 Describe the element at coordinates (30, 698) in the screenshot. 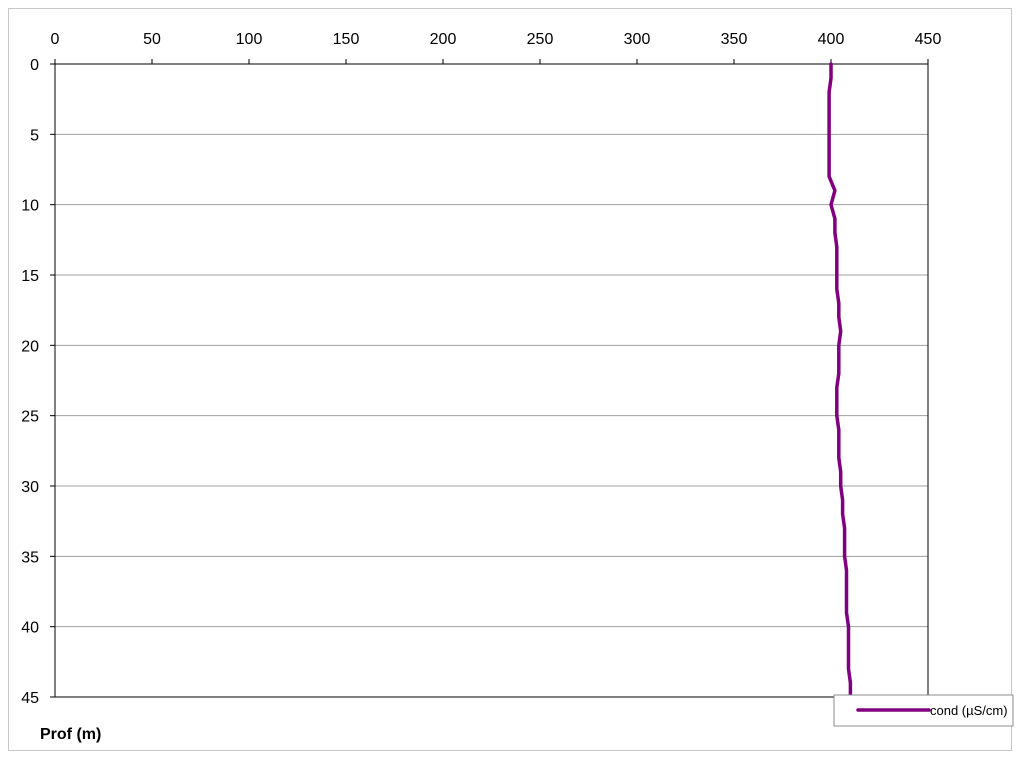

I see `y-tick-label: 45` at that location.